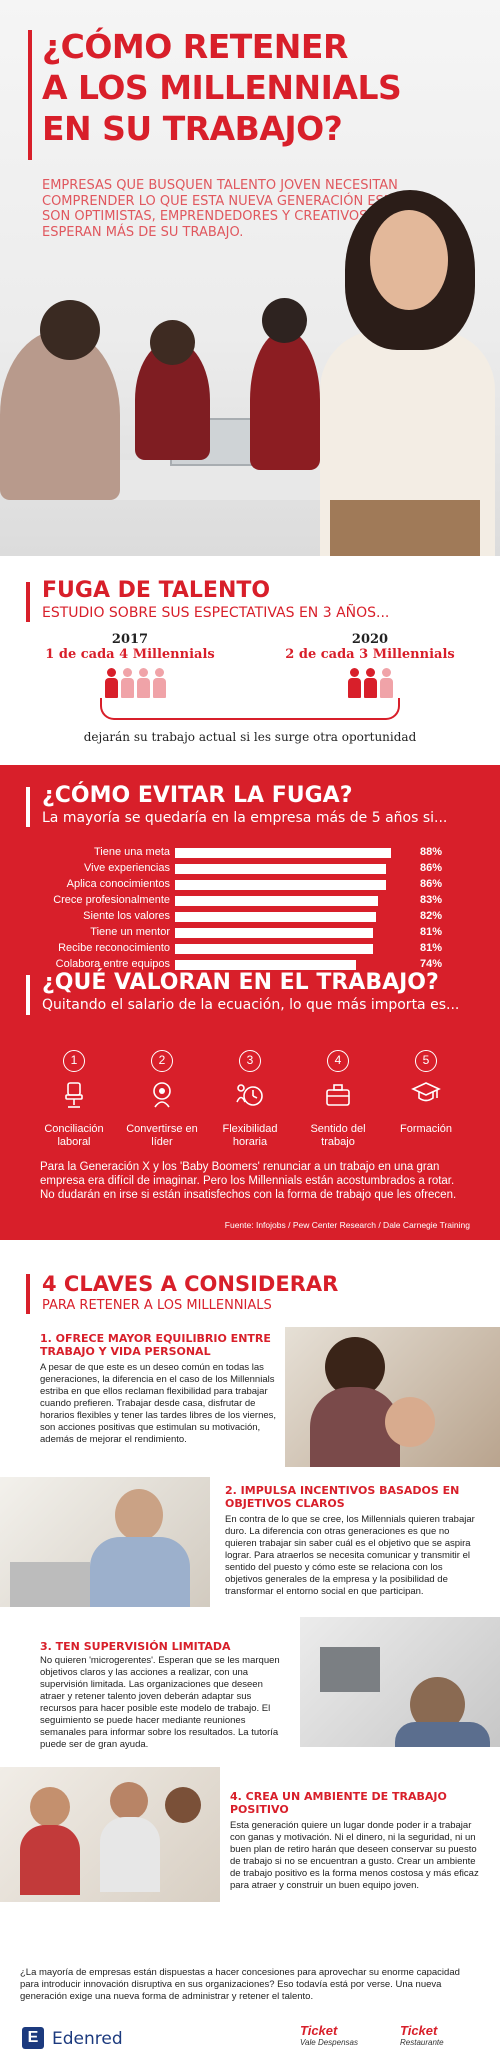 This screenshot has height=2064, width=500. Describe the element at coordinates (190, 1284) in the screenshot. I see `claves-title: 4 CLAVES A CONSIDERAR` at that location.